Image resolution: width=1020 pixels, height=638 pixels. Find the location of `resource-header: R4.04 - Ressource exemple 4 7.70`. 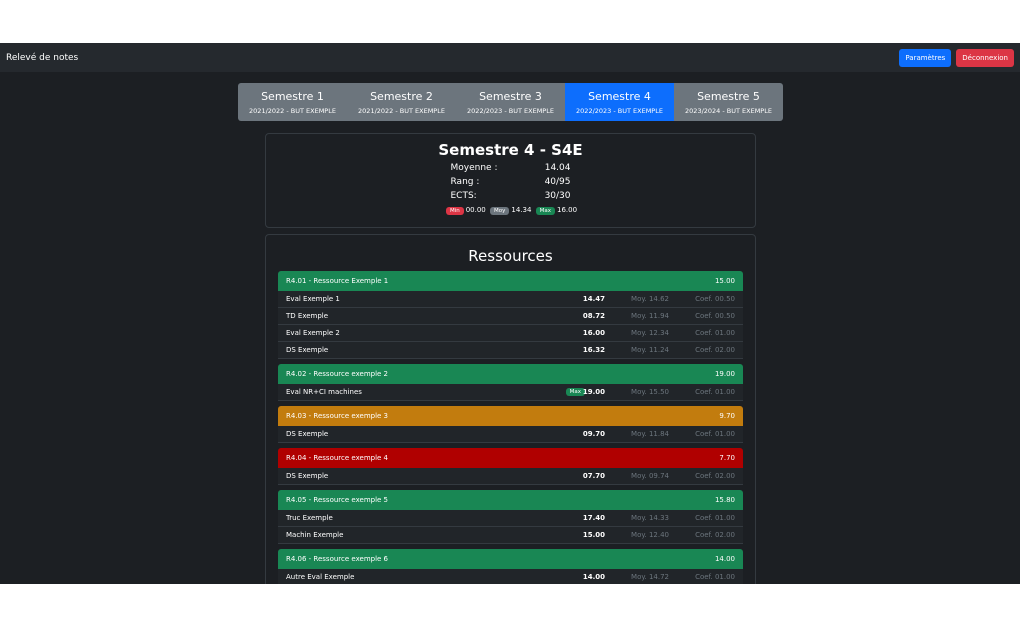

resource-header: R4.04 - Ressource exemple 4 7.70 is located at coordinates (510, 458).